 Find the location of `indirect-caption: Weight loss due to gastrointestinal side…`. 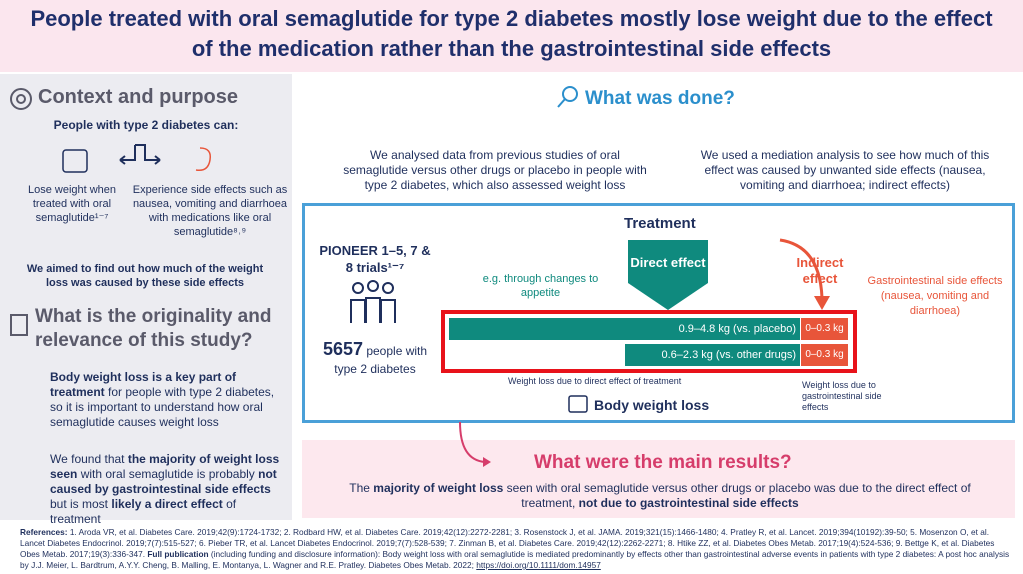

indirect-caption: Weight loss due to gastrointestinal side… is located at coordinates (842, 396).